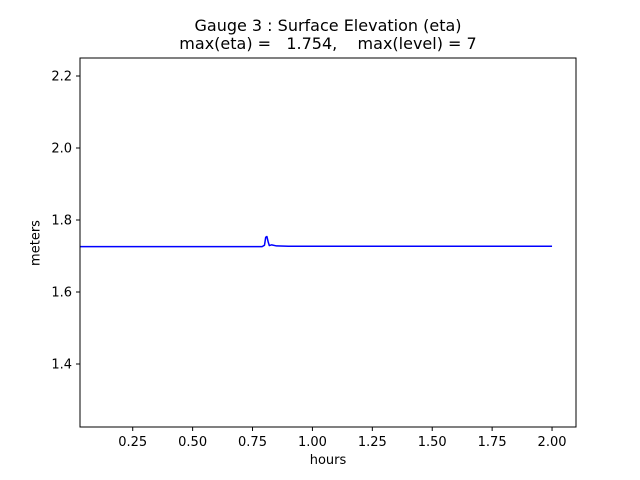  Describe the element at coordinates (312, 442) in the screenshot. I see `x-tick-label: 1.00` at that location.